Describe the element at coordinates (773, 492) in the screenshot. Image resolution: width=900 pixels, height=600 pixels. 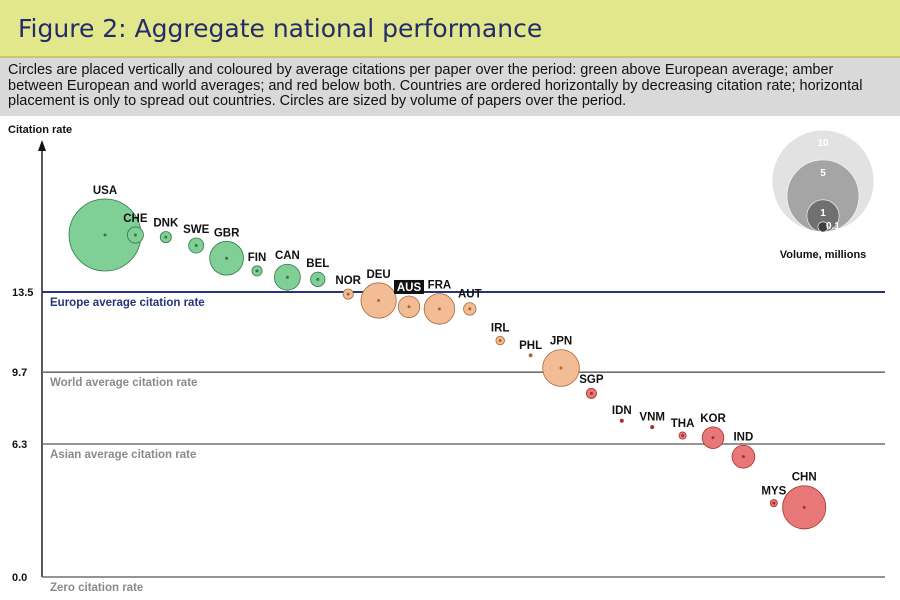
I see `bubble-label: MYS` at that location.